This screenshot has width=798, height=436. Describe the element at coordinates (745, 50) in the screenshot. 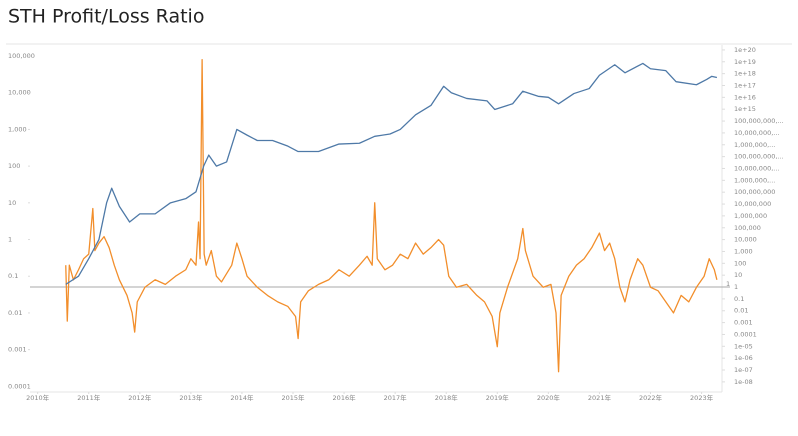

I see `y2-tick-label: 1e+20` at that location.